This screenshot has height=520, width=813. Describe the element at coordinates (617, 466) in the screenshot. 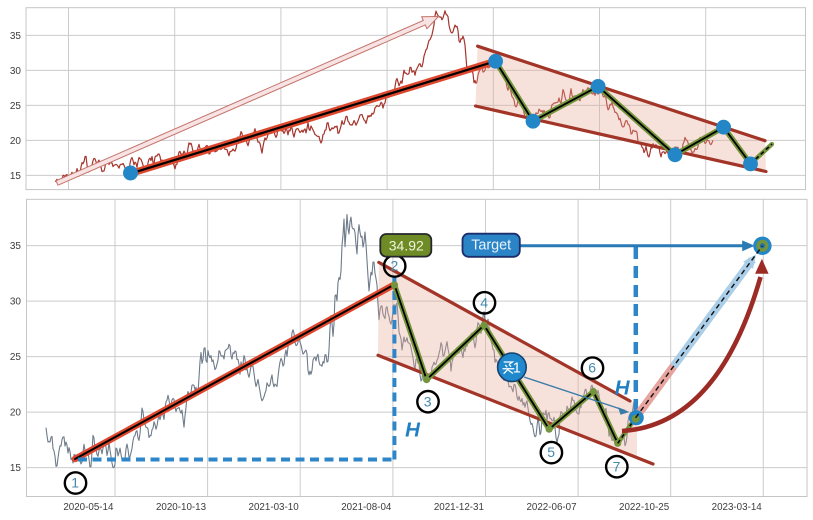

I see `svg-text: 7` at that location.